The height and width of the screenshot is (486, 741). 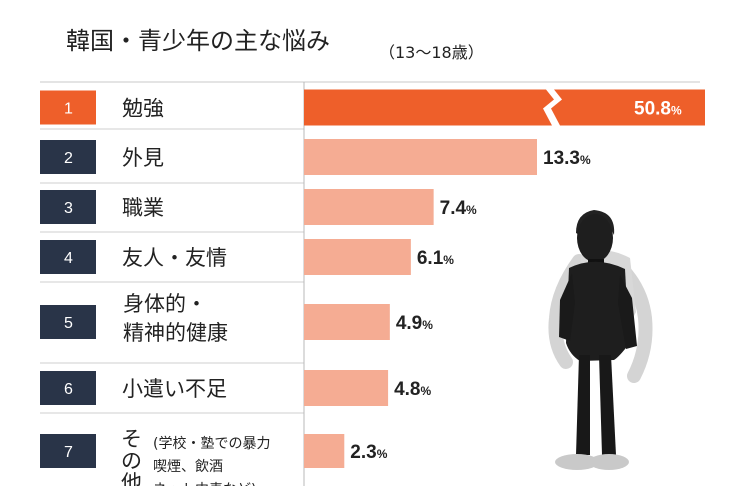 I want to click on rank-label-6: 6, so click(x=68, y=389).